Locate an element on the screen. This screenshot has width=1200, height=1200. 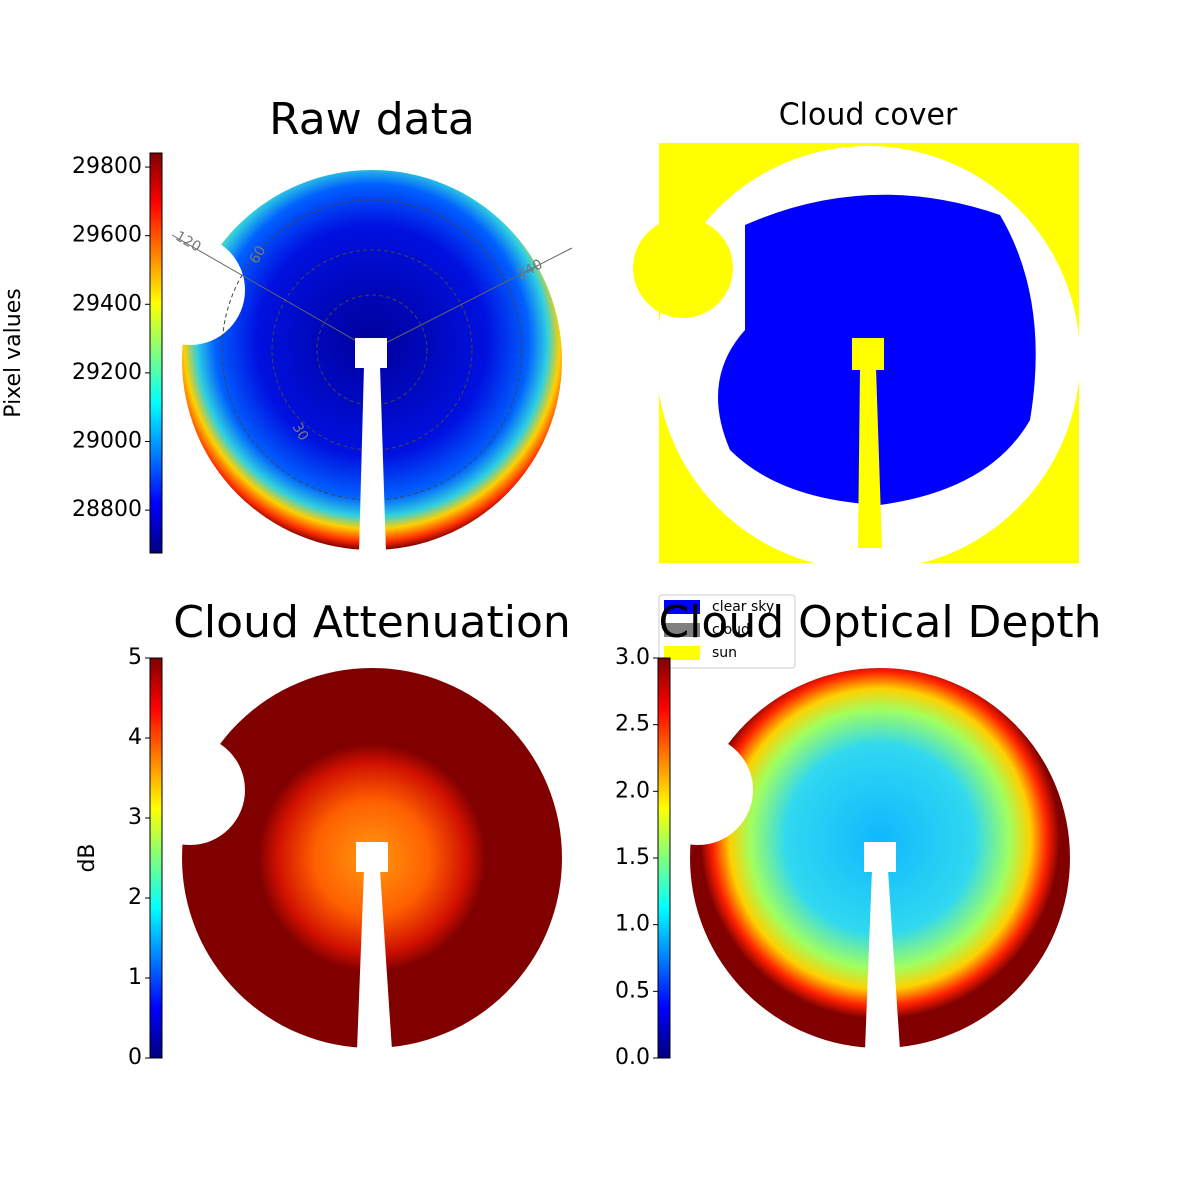
cloud-cover-image is located at coordinates (856, 356).